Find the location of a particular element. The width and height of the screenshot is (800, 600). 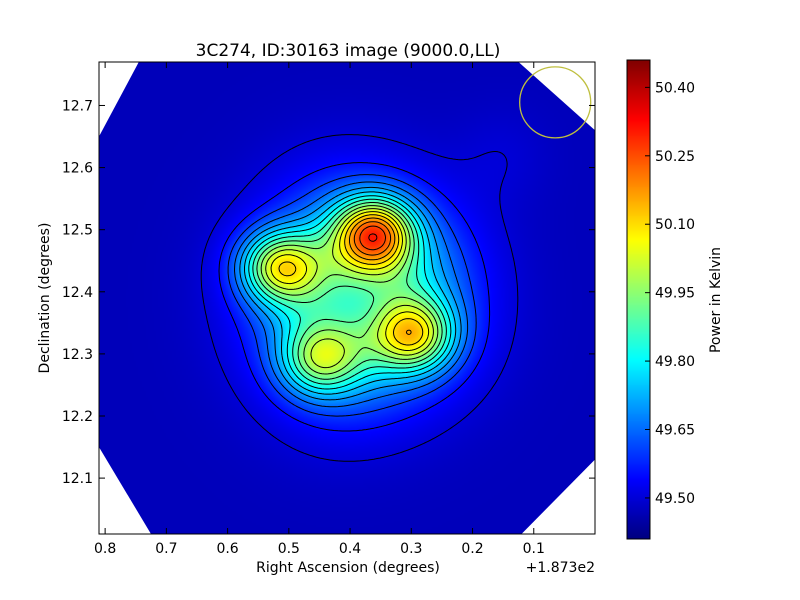

x-tick-label: 0.3 is located at coordinates (411, 549).